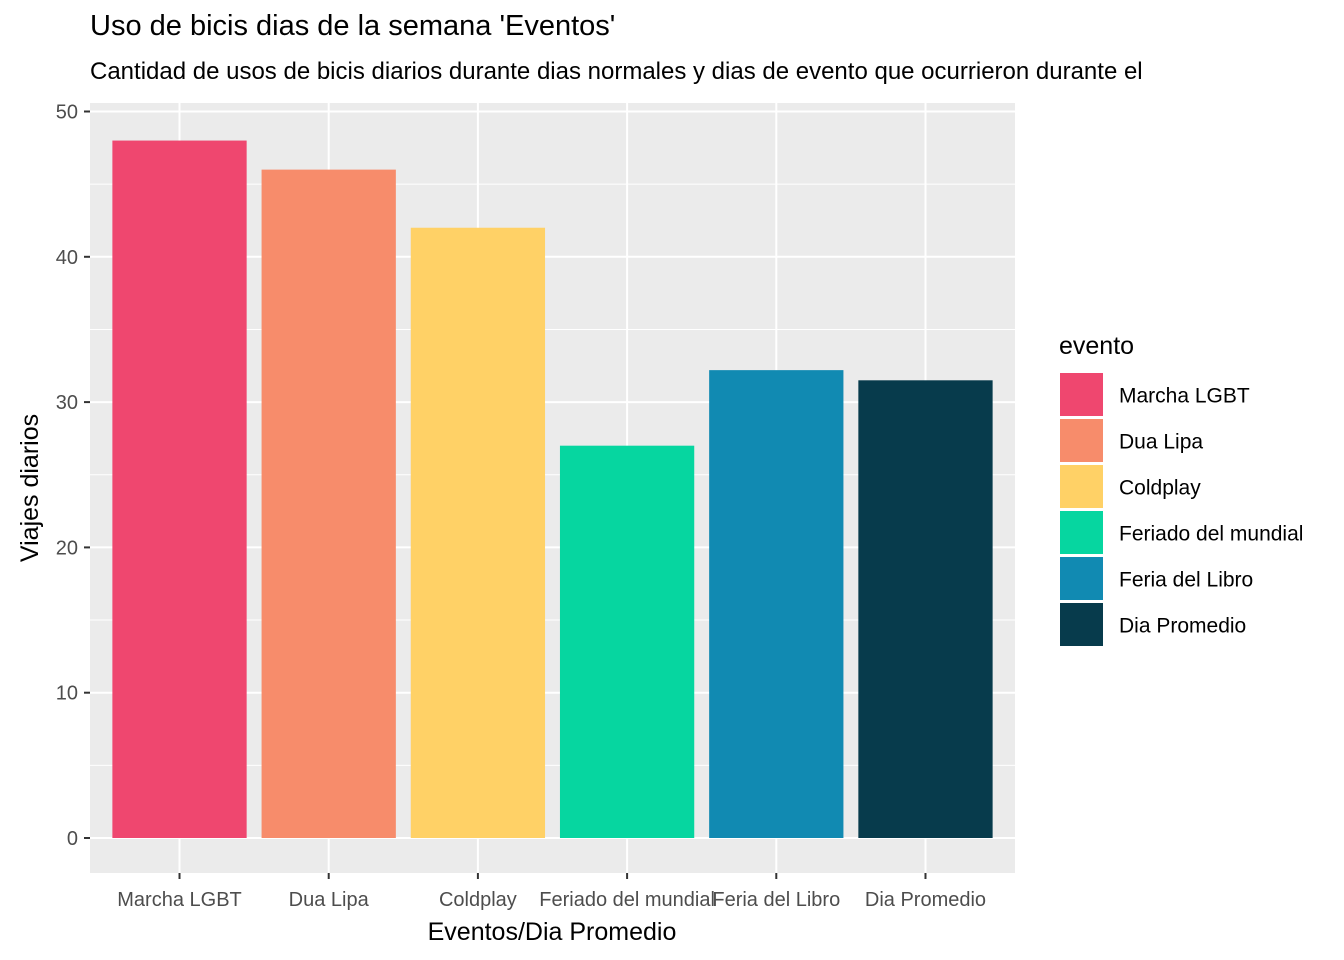 This screenshot has width=1344, height=960. I want to click on y-axis: 0 10 20 30 40 50, so click(73, 476).